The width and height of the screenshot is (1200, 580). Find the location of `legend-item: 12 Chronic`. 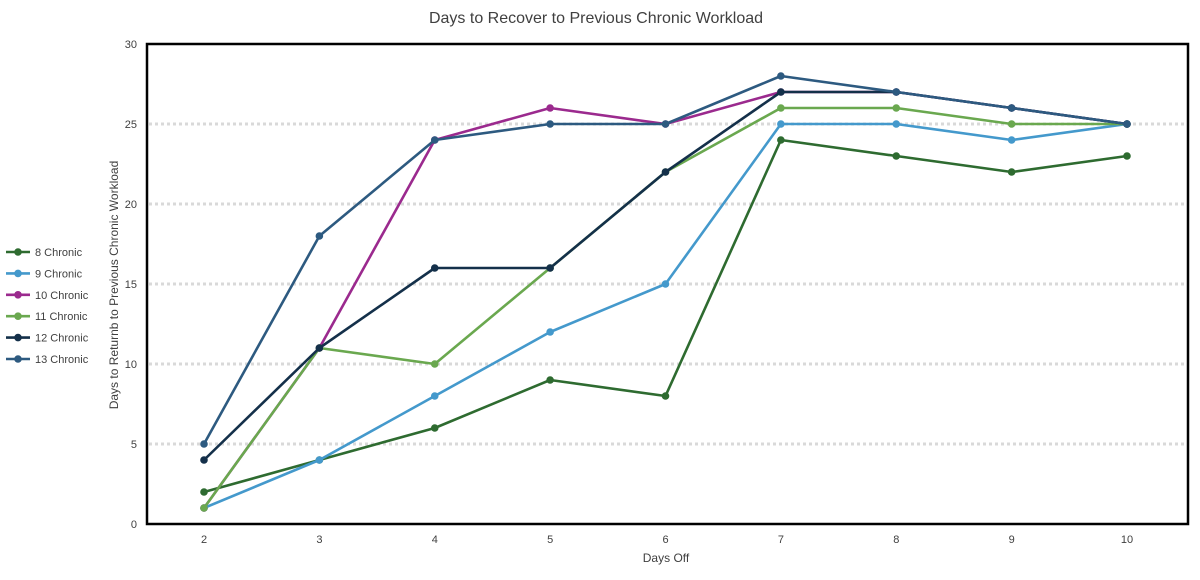

legend-item: 12 Chronic is located at coordinates (47, 339).